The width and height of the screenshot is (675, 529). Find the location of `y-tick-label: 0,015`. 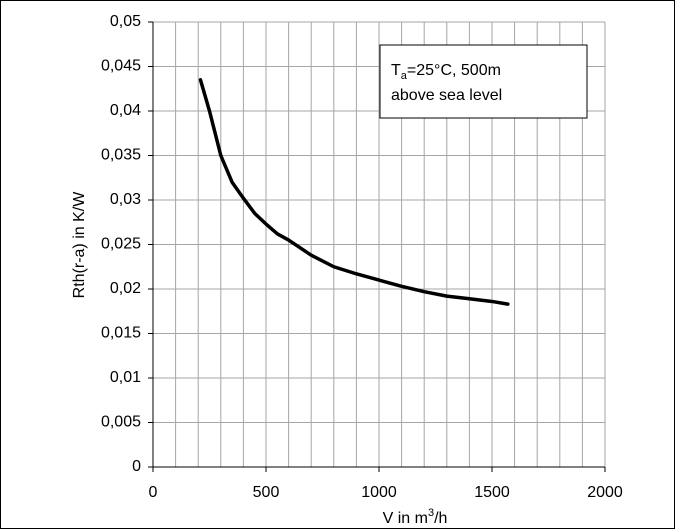

y-tick-label: 0,015 is located at coordinates (121, 333).